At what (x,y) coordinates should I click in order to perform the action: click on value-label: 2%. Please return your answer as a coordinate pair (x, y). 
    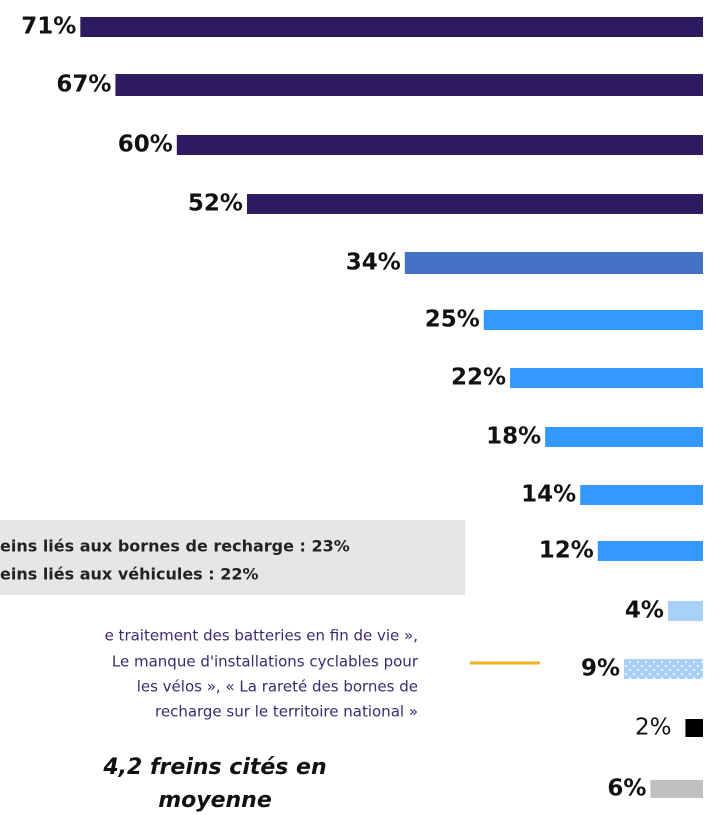
    Looking at the image, I should click on (653, 728).